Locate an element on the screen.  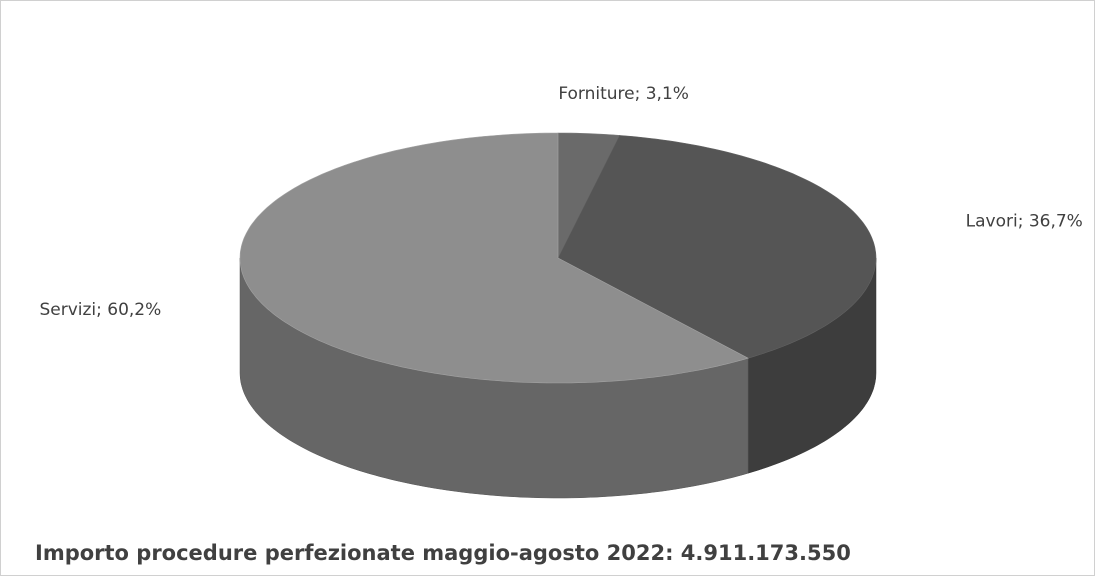
slice is located at coordinates (717, 247).